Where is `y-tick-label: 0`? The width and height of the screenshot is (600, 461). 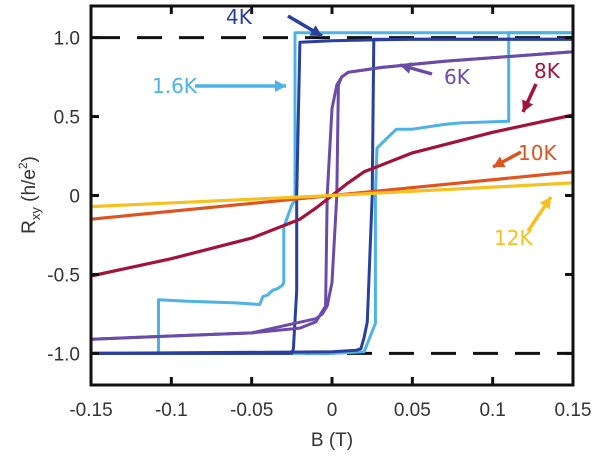
y-tick-label: 0 is located at coordinates (74, 197).